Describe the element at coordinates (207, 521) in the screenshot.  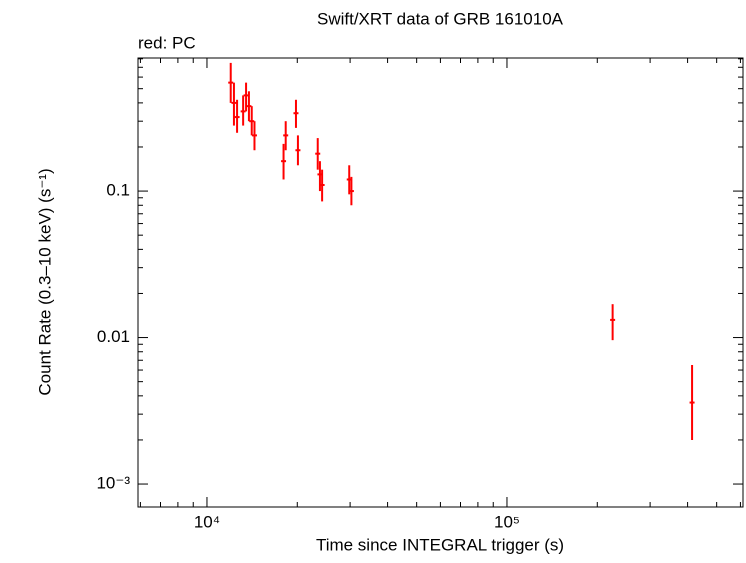
I see `x-tick-label: 10⁴` at that location.